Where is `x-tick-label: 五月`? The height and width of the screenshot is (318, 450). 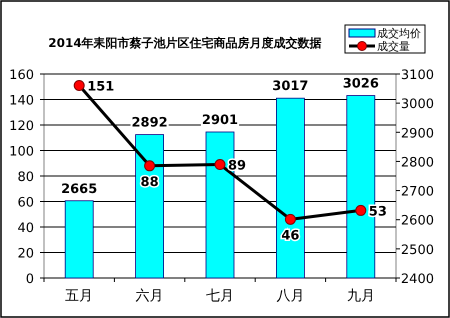
x-tick-label: 五月 is located at coordinates (79, 296).